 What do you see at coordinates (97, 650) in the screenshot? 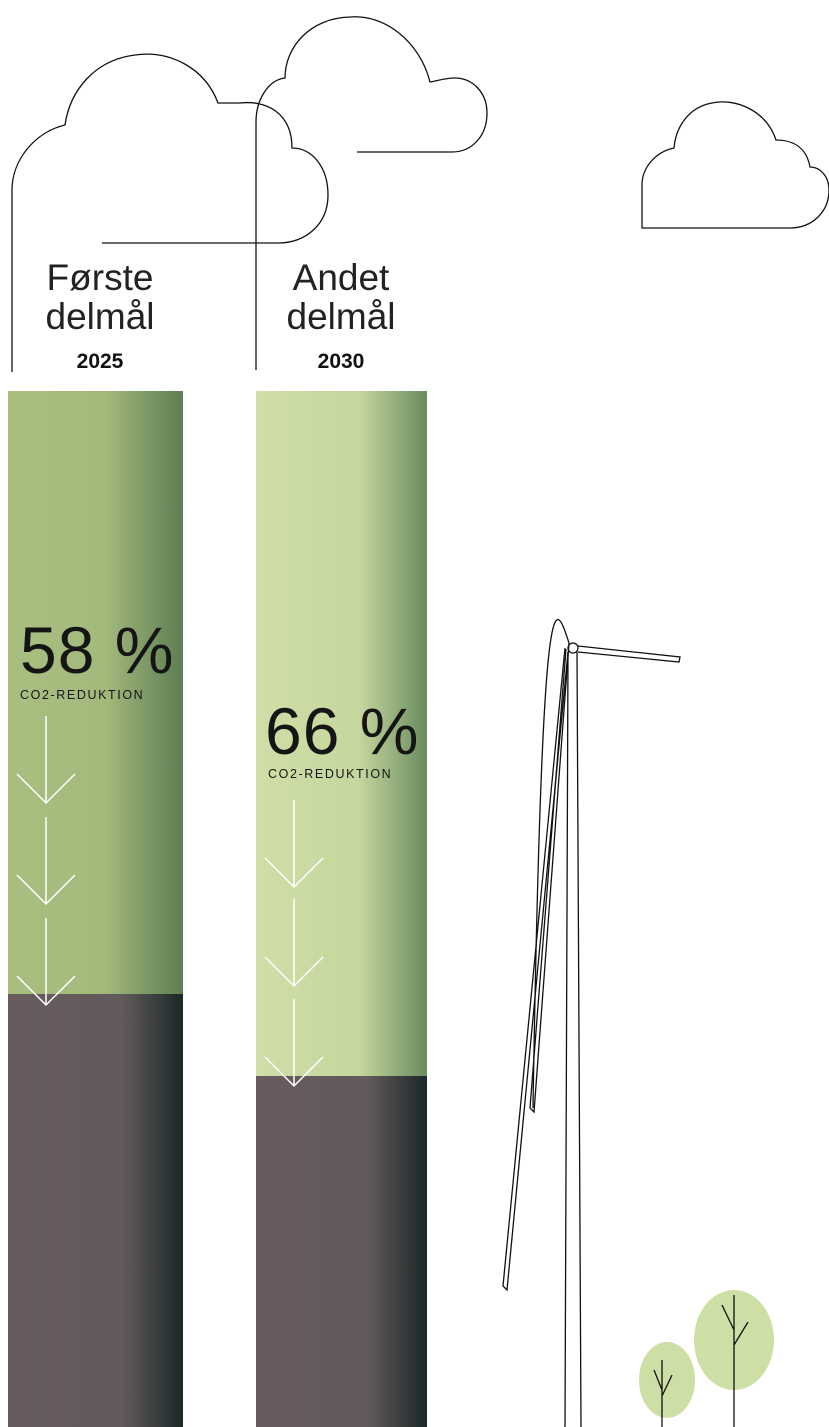
I see `data-label-2025: 58 %` at bounding box center [97, 650].